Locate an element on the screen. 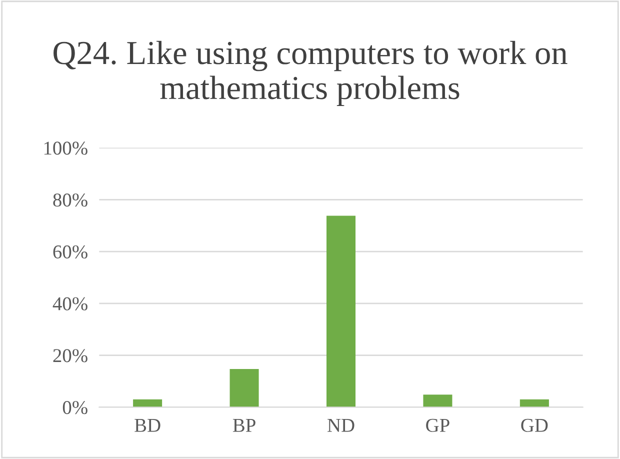 The image size is (620, 459). x-tick-label: BP is located at coordinates (244, 425).